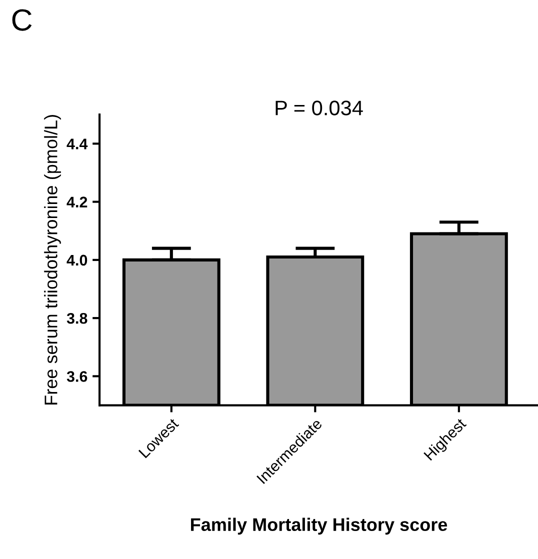  Describe the element at coordinates (77, 202) in the screenshot. I see `y-tick-label: 4.2` at that location.